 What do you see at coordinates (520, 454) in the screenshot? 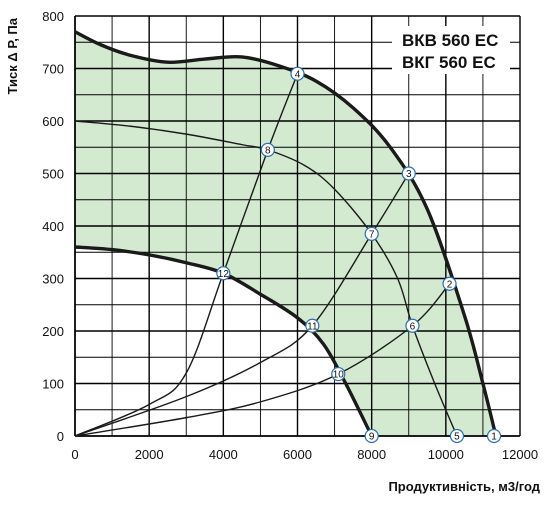
I see `x-tick-label: 12000` at bounding box center [520, 454].